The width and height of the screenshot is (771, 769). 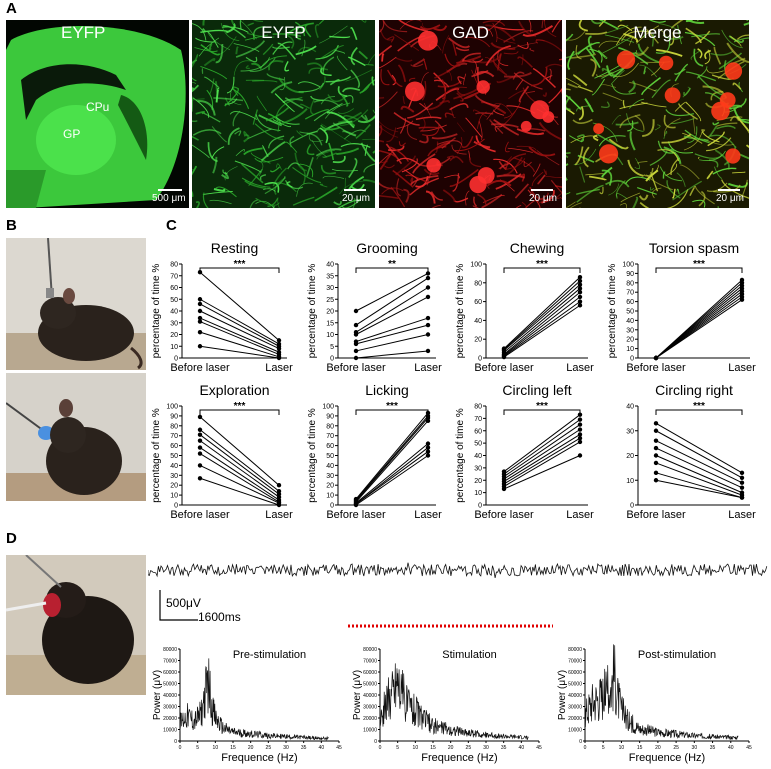 I want to click on y-tick-label: 20000, so click(x=370, y=719).